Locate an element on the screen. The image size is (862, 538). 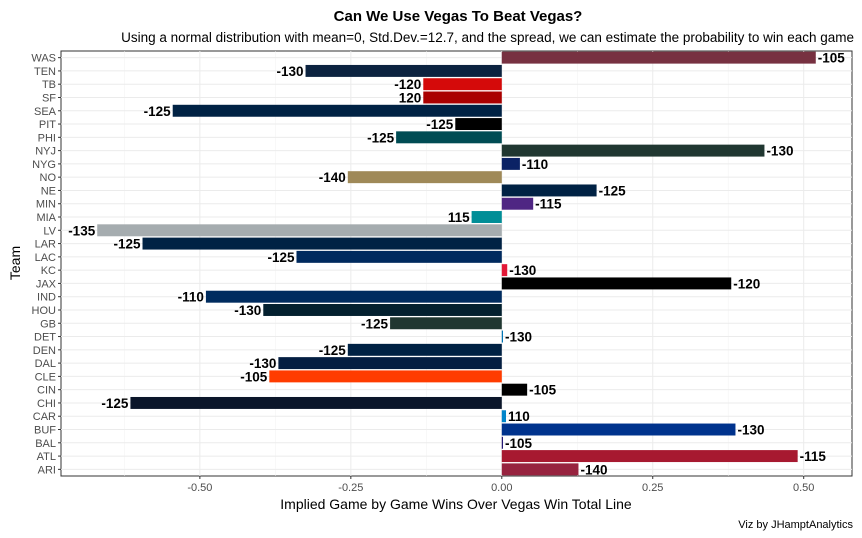
data-label-gb: -125 is located at coordinates (375, 323).